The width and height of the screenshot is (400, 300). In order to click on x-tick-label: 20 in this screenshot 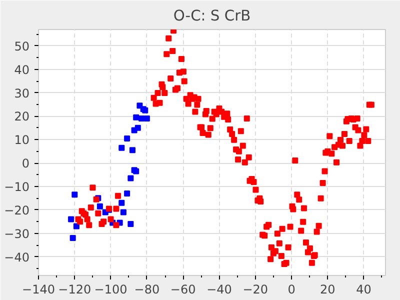, I will do `click(328, 289)`.